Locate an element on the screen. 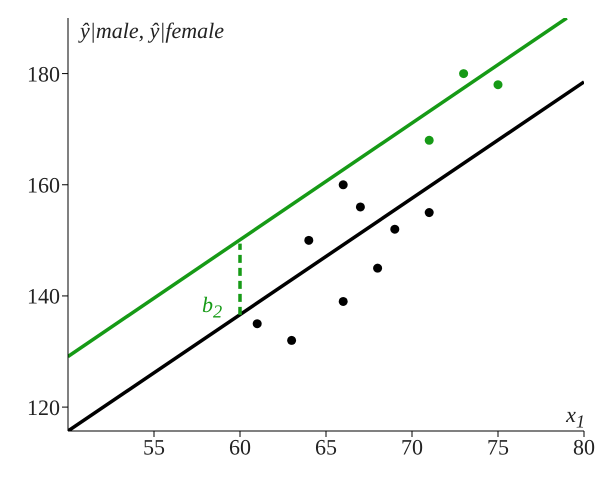  annotation: b$_{2}$ is located at coordinates (212, 307).